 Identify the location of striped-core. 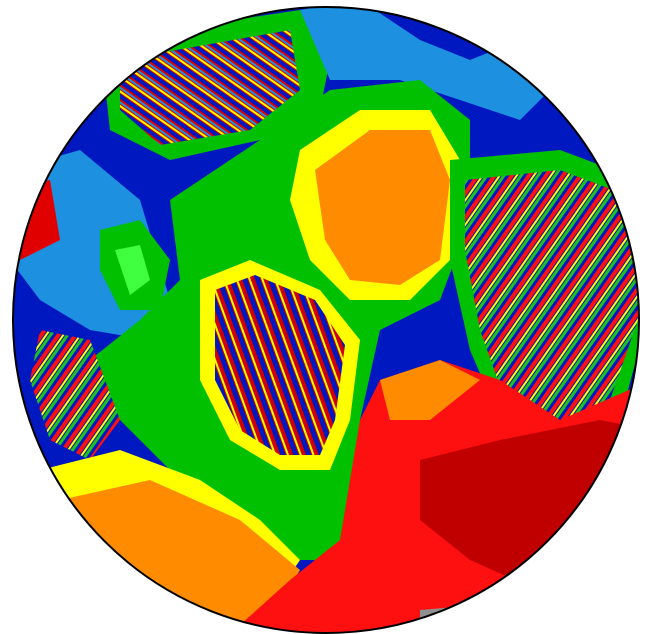
(280, 365).